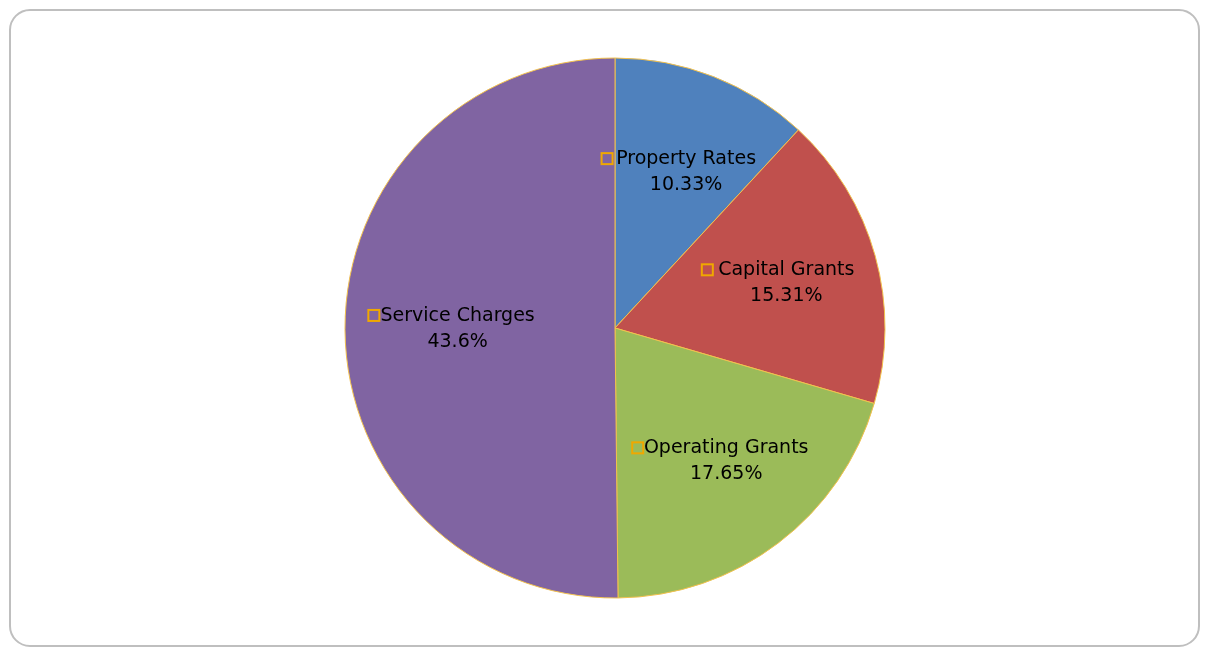 The image size is (1209, 656). What do you see at coordinates (686, 157) in the screenshot?
I see `slice-label: Property Rates` at bounding box center [686, 157].